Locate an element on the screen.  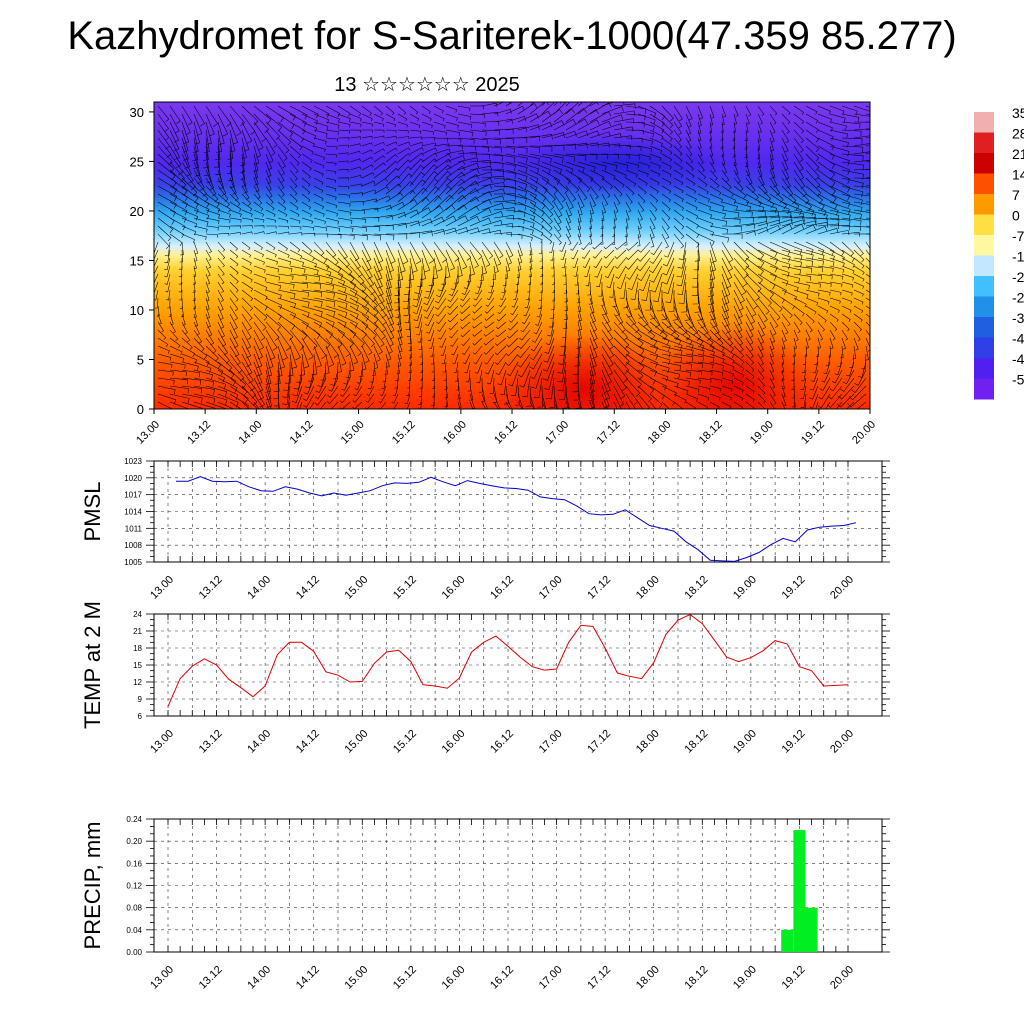
x-tick-label: 18.00 is located at coordinates (660, 433).